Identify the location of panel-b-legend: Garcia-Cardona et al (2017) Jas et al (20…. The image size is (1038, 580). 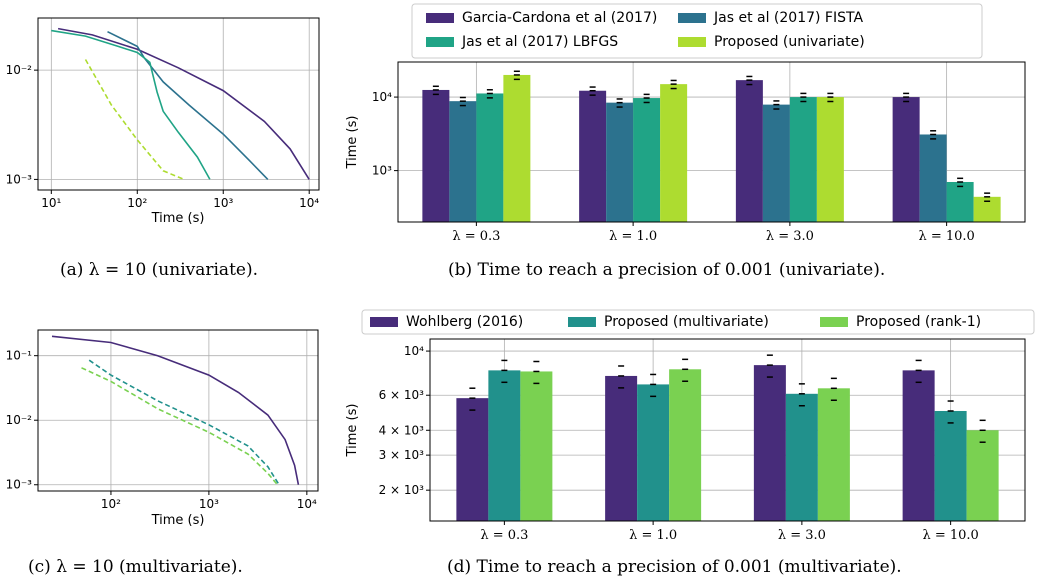
(697, 31).